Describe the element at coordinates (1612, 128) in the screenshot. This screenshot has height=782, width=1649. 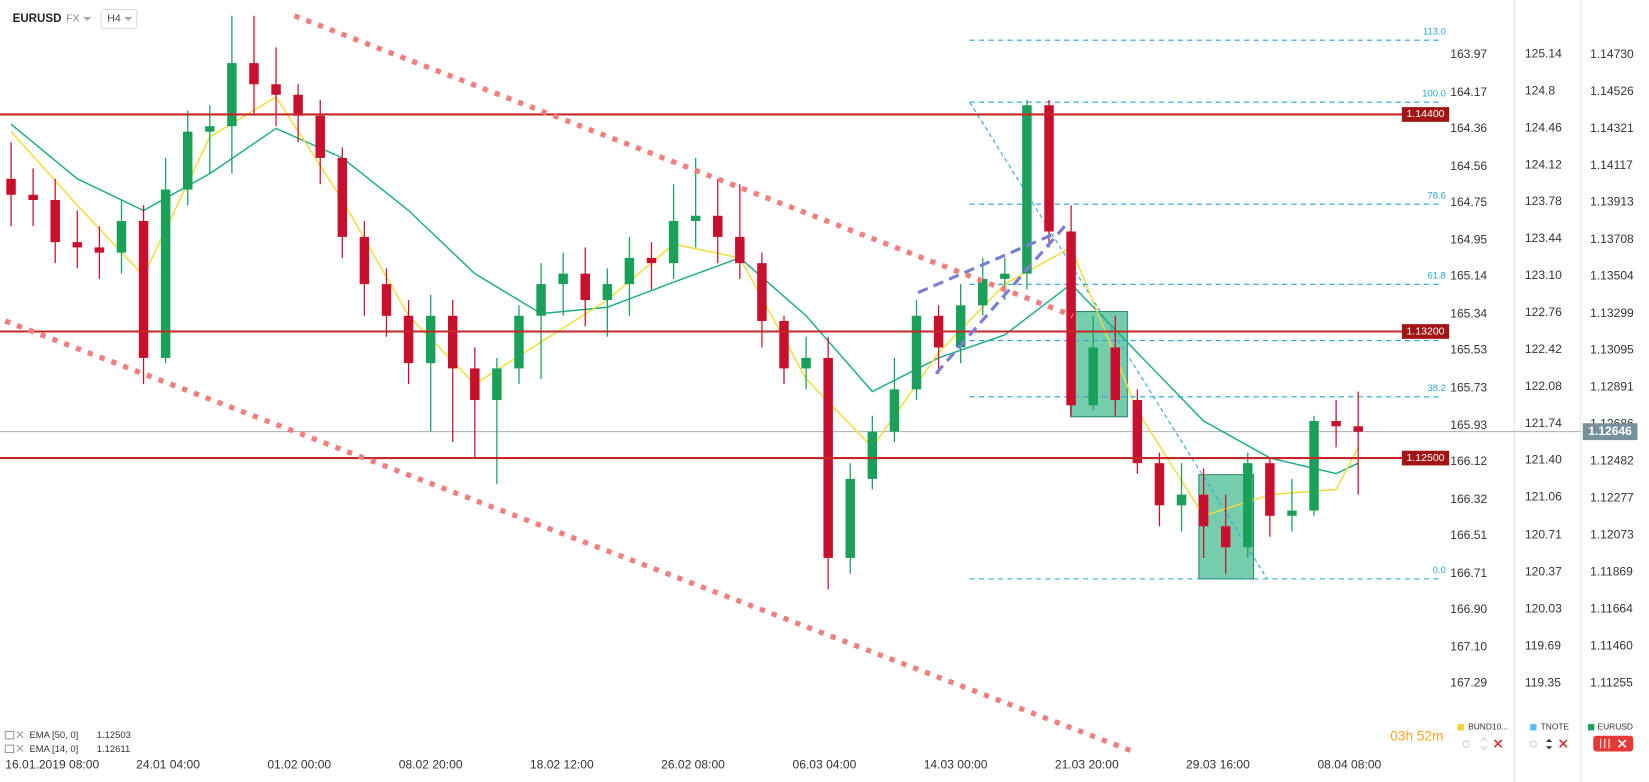
I see `y-tick-label: 1.14321` at that location.